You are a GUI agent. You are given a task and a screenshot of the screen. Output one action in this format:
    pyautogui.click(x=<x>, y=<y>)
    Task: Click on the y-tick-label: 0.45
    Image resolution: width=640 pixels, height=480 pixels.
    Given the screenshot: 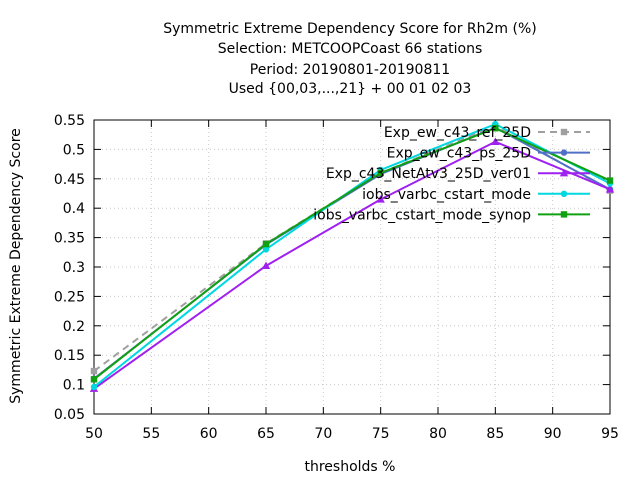 What is the action you would take?
    pyautogui.click(x=69, y=180)
    